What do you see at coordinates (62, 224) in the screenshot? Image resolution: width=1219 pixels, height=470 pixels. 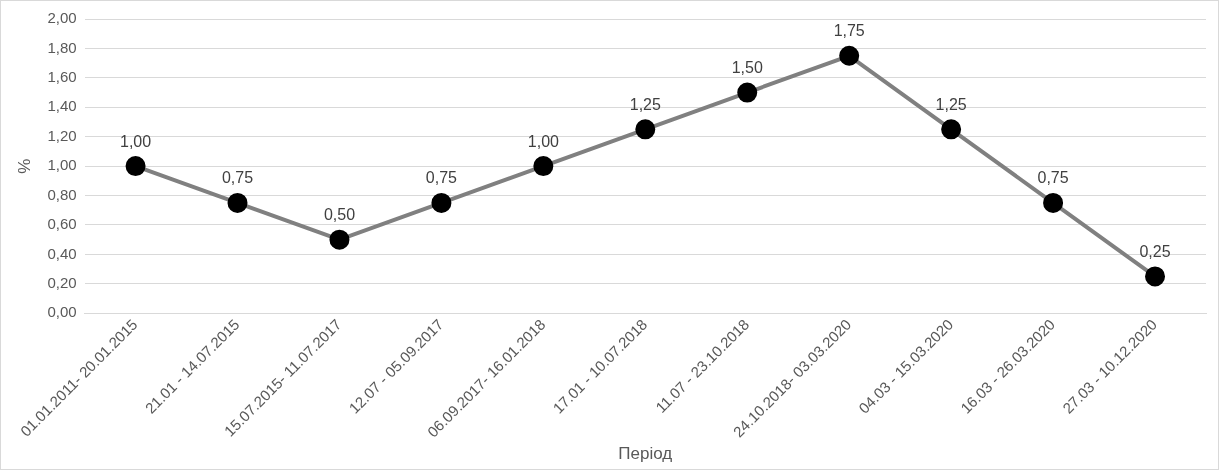 I see `y-tick-label: 0,60` at bounding box center [62, 224].